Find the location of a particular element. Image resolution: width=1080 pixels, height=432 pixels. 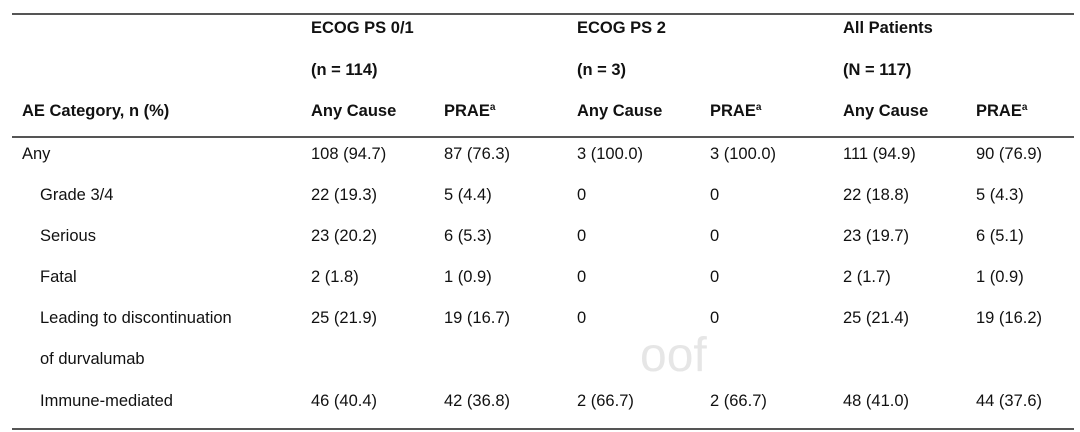

group-title: All Patients is located at coordinates (888, 28).